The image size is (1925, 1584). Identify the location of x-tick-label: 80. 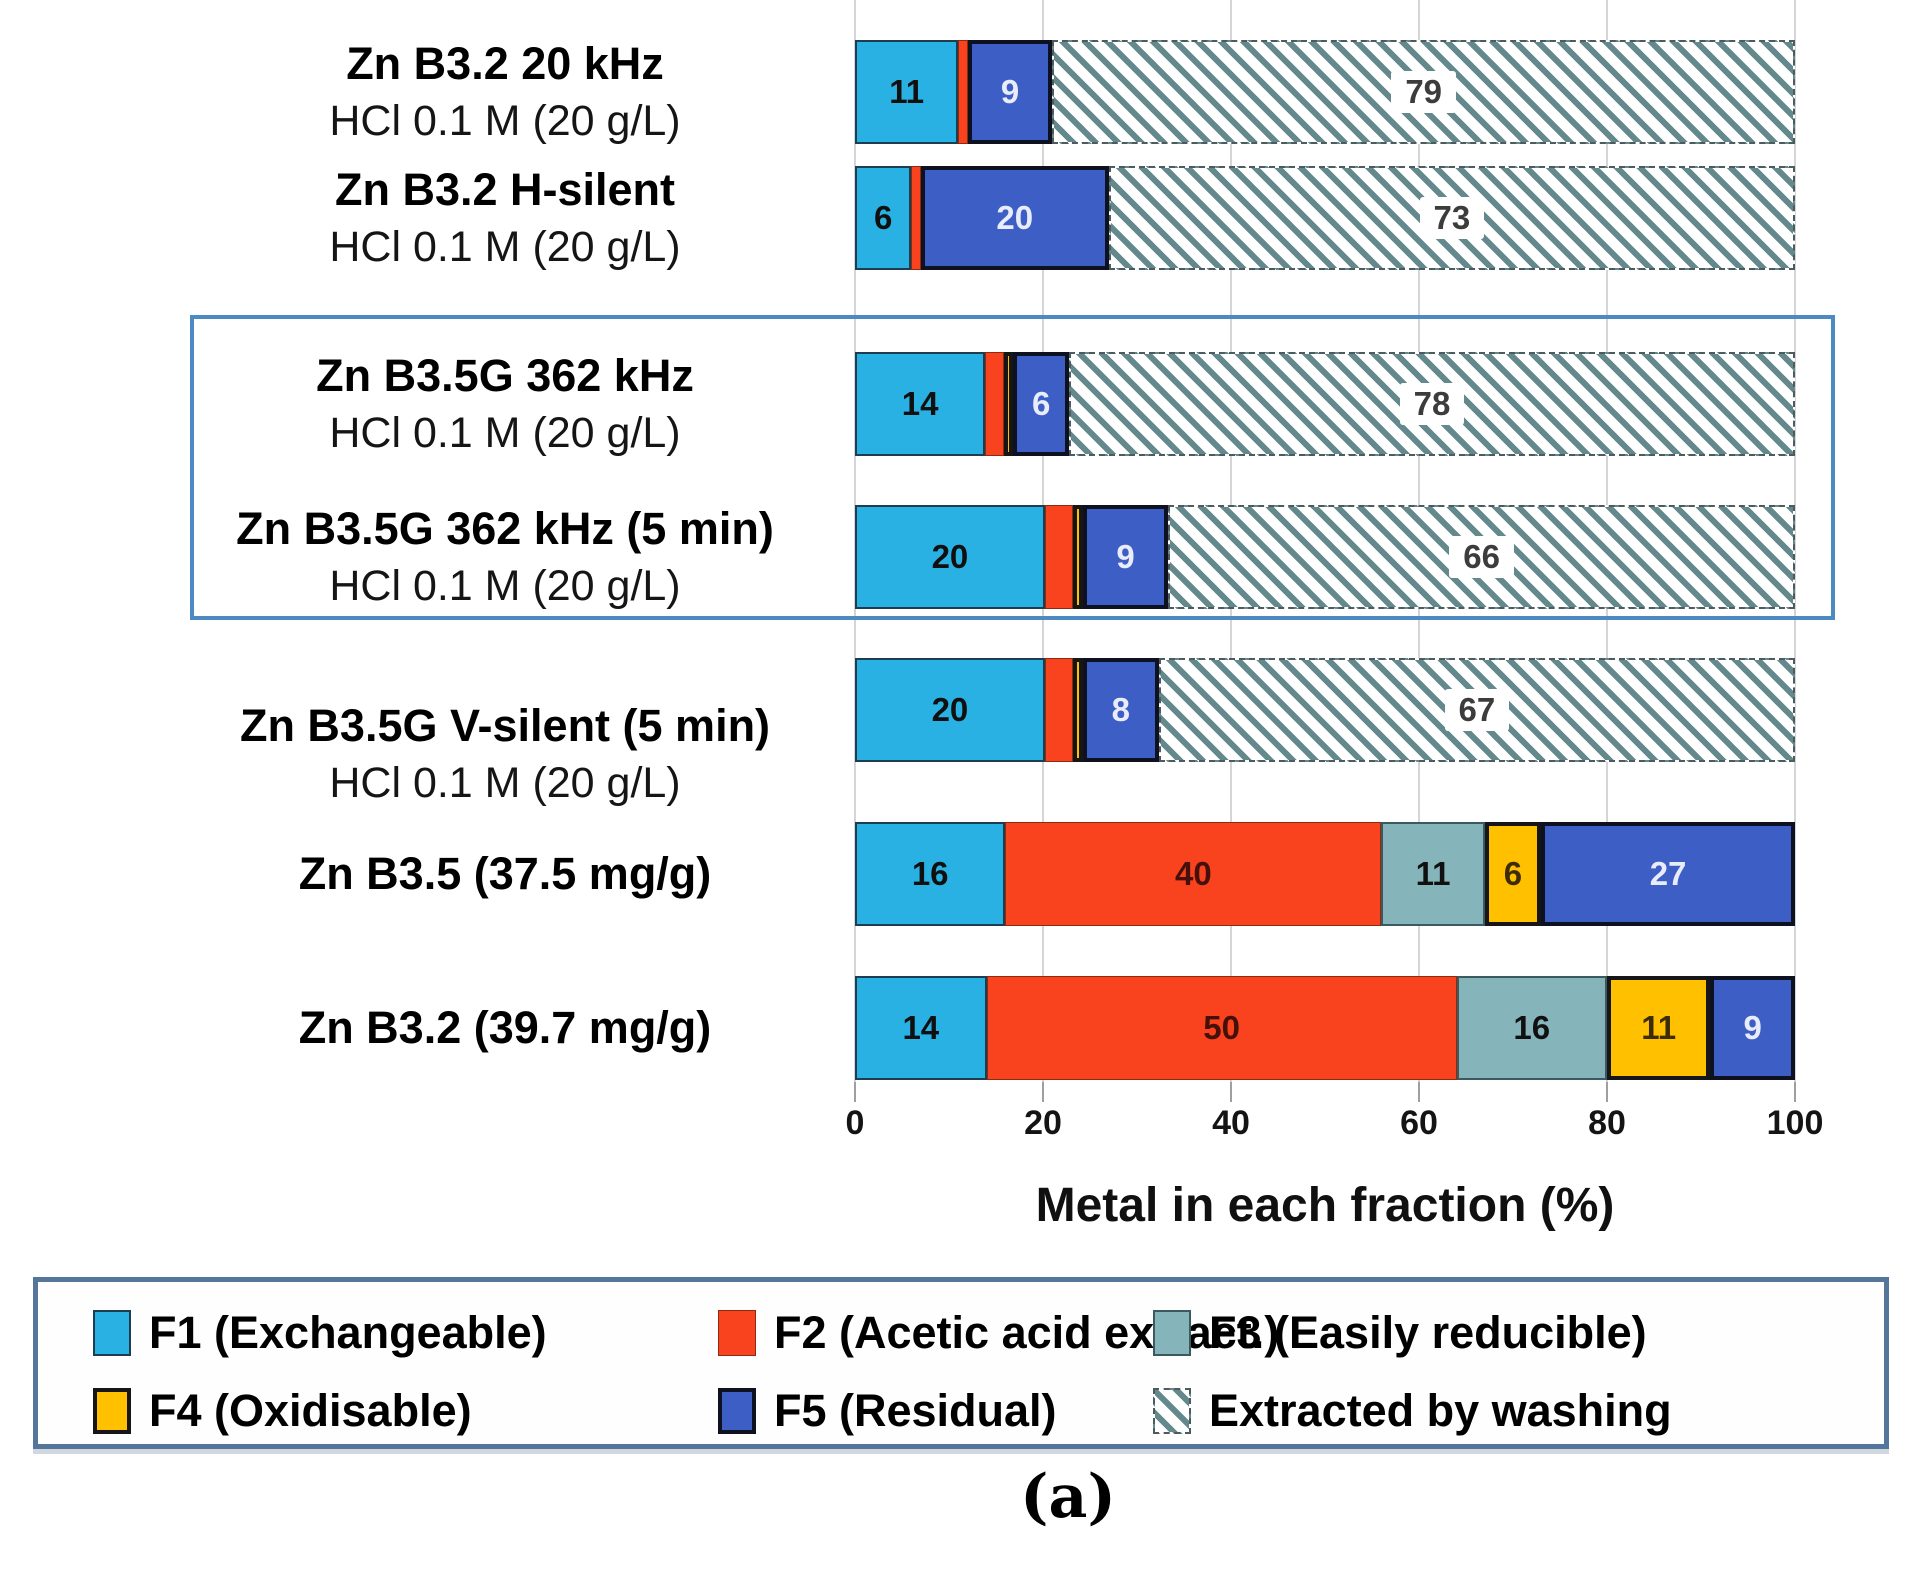
(1607, 1123).